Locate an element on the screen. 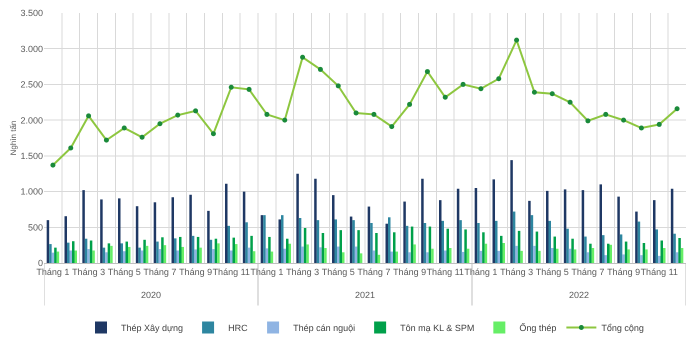 This screenshot has height=350, width=700. legend-label: Tôn mạ KL & SPM is located at coordinates (437, 328).